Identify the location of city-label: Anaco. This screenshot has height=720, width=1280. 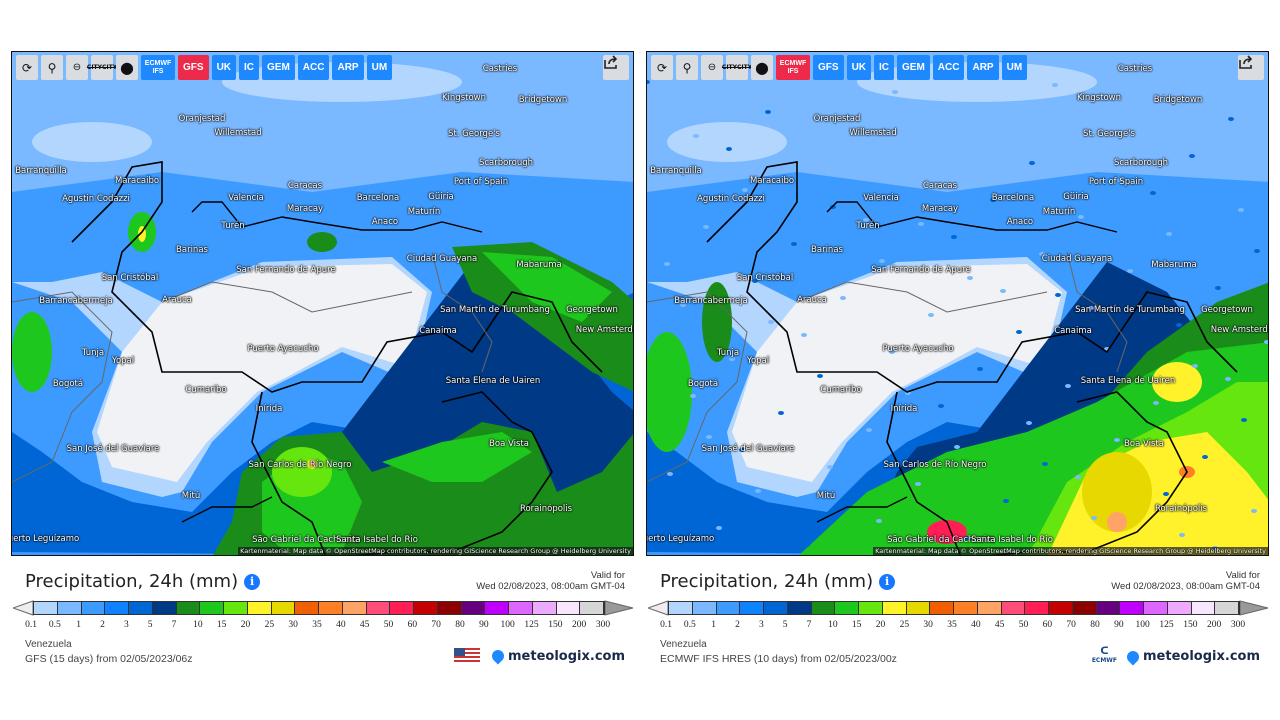
(385, 222).